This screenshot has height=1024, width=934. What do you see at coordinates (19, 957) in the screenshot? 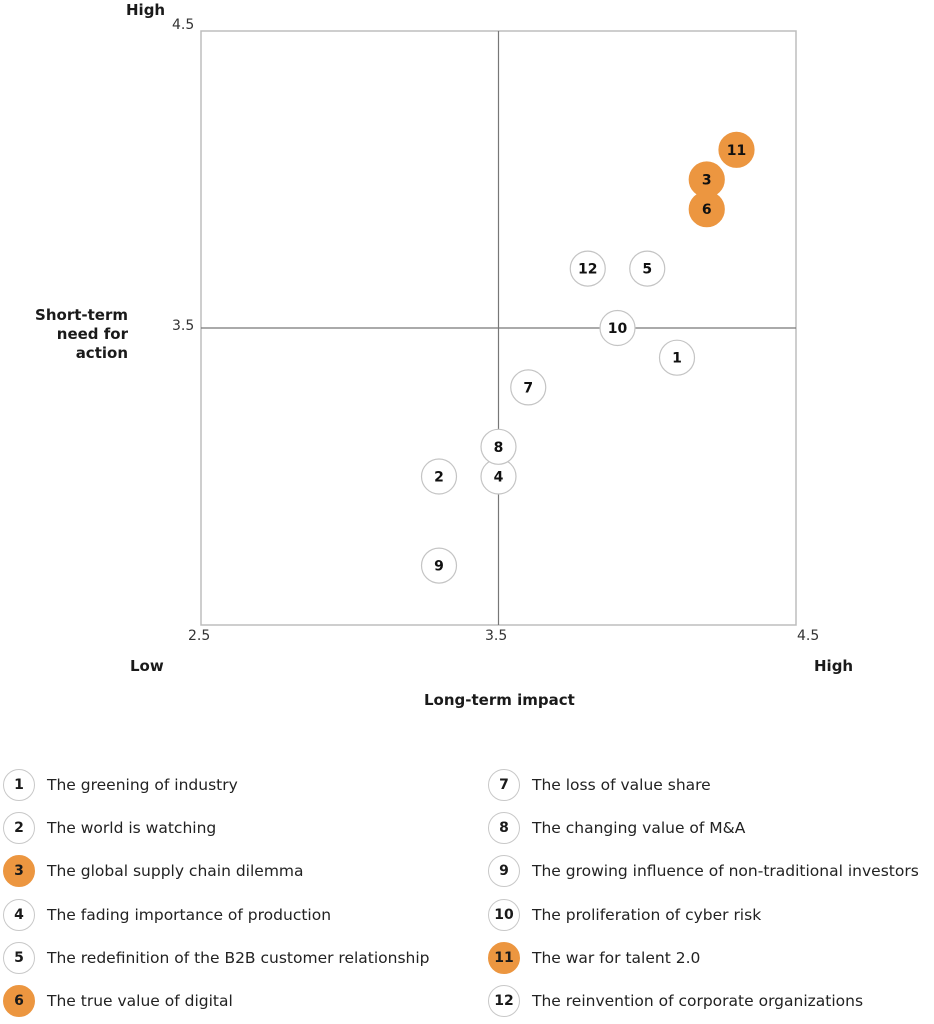
I see `legend-number-badge: 5` at bounding box center [19, 957].